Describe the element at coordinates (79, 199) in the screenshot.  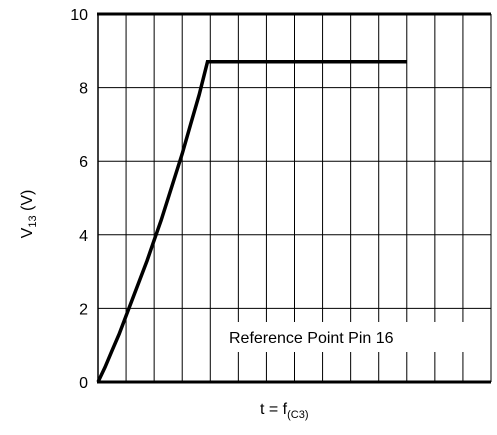
I see `y-tick-labels: 0 2 4 6 8 10` at that location.